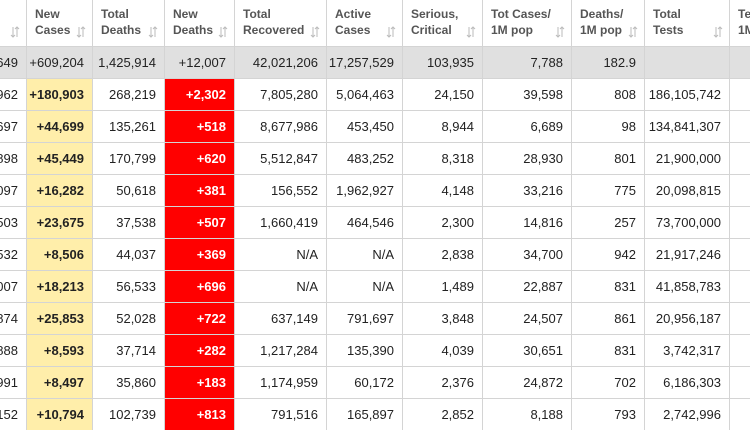  Describe the element at coordinates (129, 351) in the screenshot. I see `cell: 37,714` at that location.